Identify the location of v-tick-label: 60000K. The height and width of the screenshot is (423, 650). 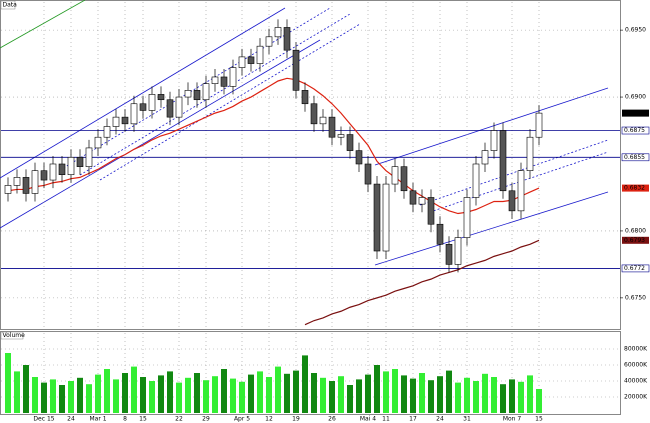
(636, 365).